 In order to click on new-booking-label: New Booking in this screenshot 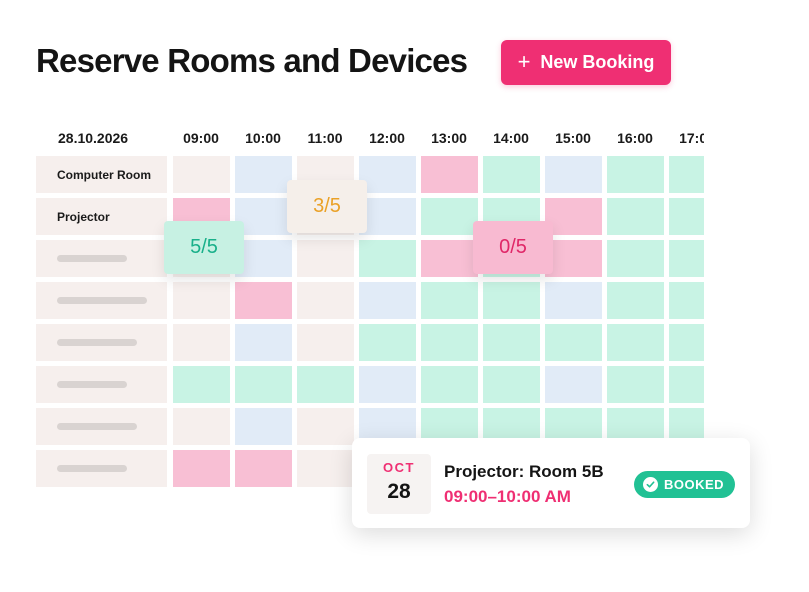, I will do `click(597, 62)`.